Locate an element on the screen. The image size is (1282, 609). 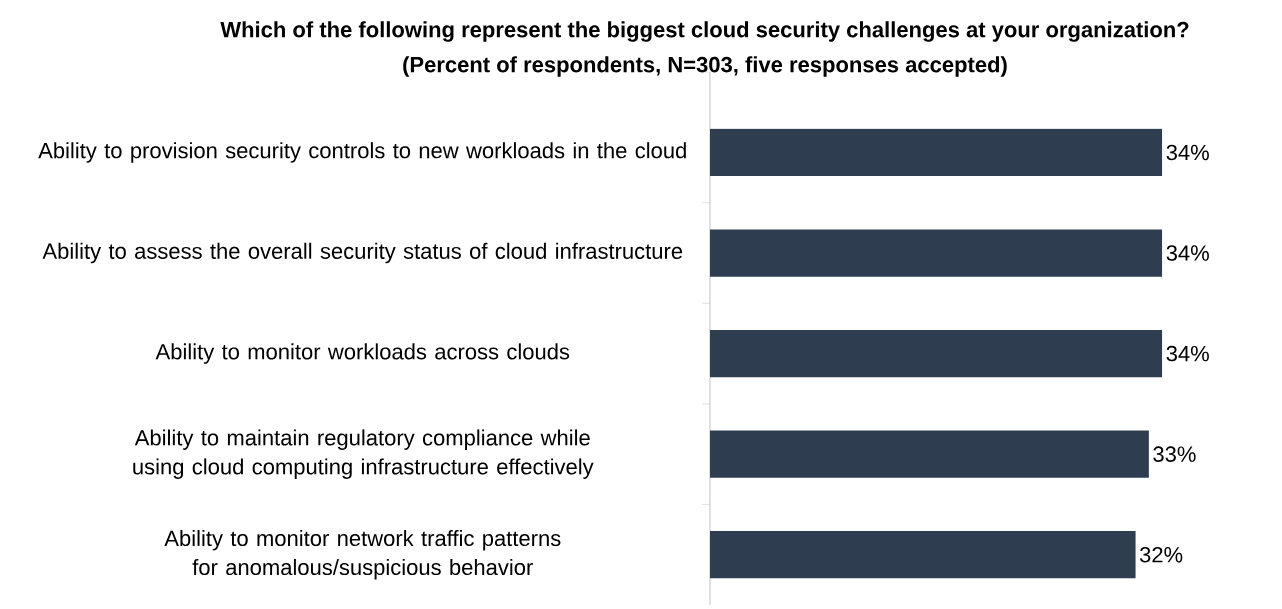
y-tick-label: Ability to assess the overall security status of cloud infrastructure is located at coordinates (362, 253).